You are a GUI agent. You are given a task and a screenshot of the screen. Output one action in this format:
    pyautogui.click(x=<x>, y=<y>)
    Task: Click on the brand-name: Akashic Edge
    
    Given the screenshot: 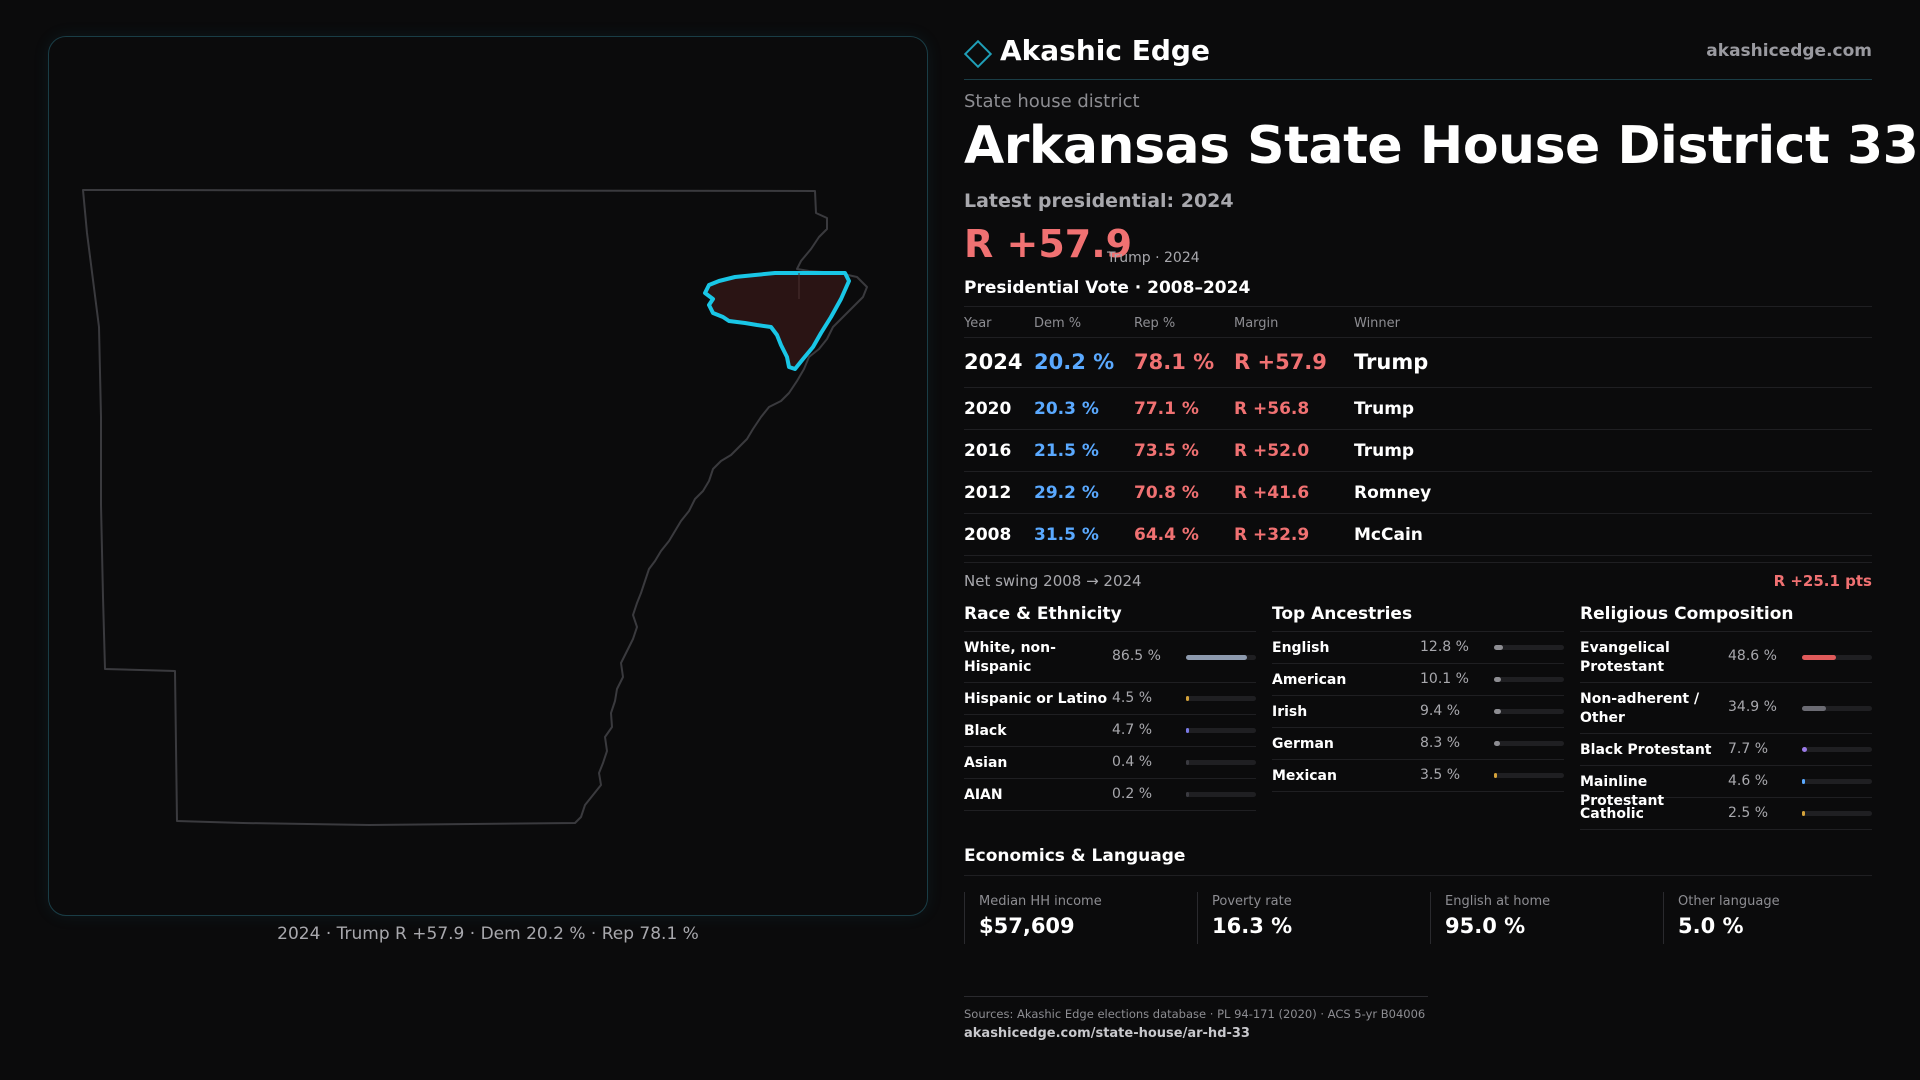 What is the action you would take?
    pyautogui.click(x=1105, y=50)
    